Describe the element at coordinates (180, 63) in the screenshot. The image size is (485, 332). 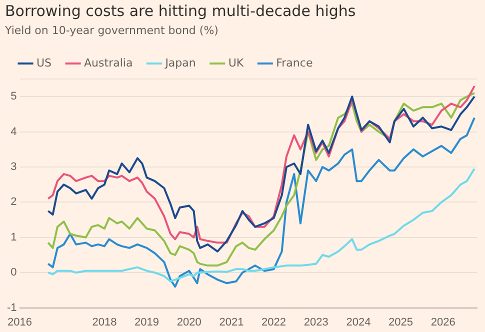
I see `legend-label: Japan` at that location.